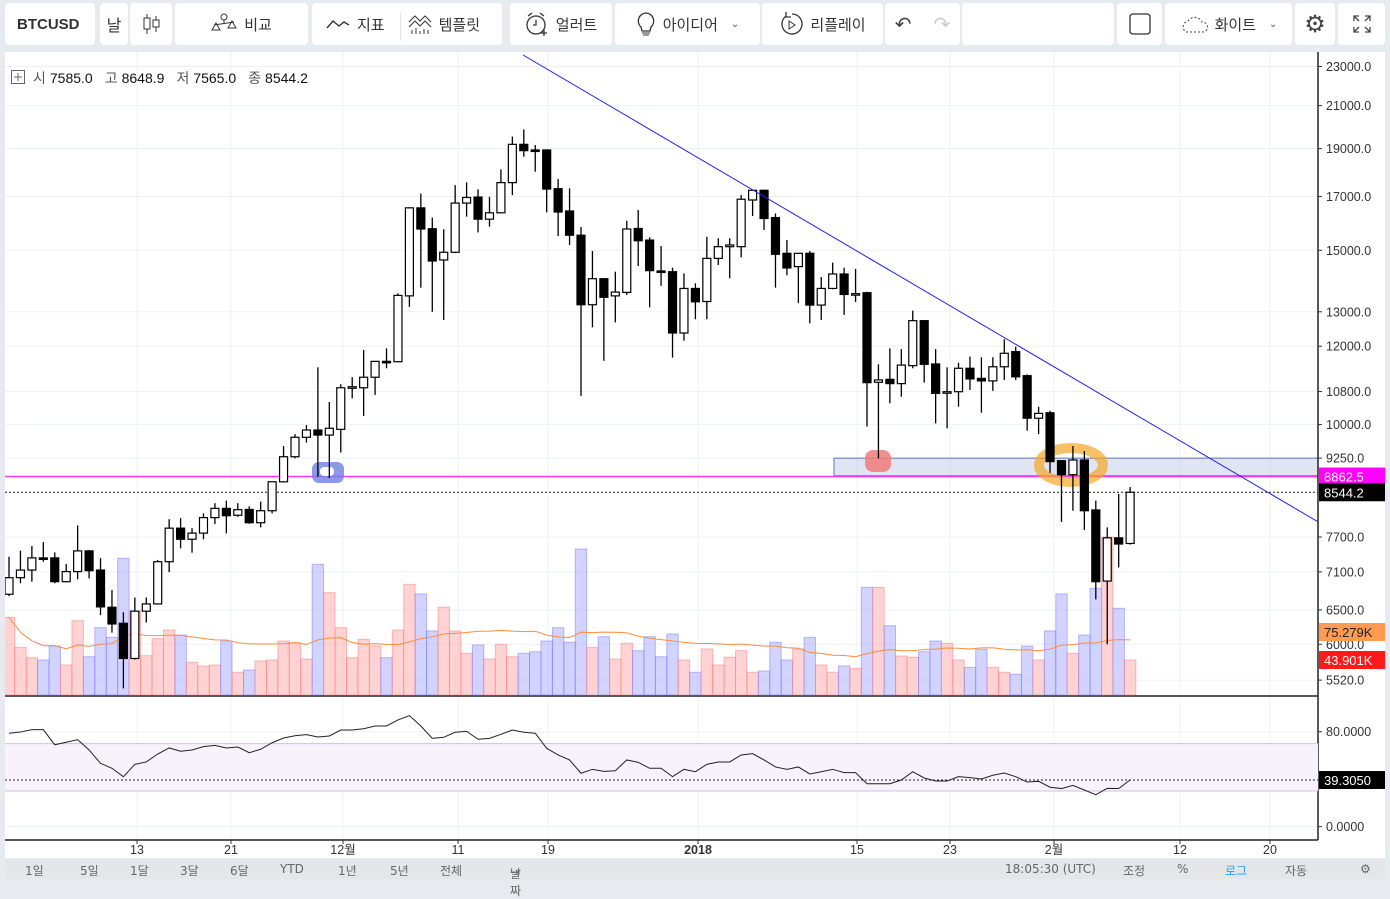  I want to click on layout-button, so click(1139, 24).